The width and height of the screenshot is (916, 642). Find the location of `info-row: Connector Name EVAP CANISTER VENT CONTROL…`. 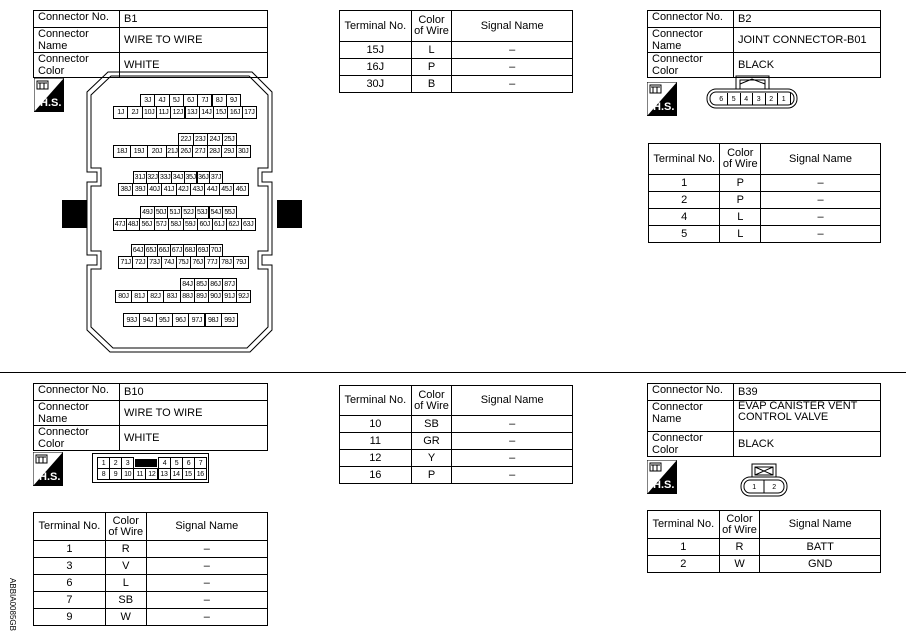

info-row: Connector Name EVAP CANISTER VENT CONTROL… is located at coordinates (764, 416).